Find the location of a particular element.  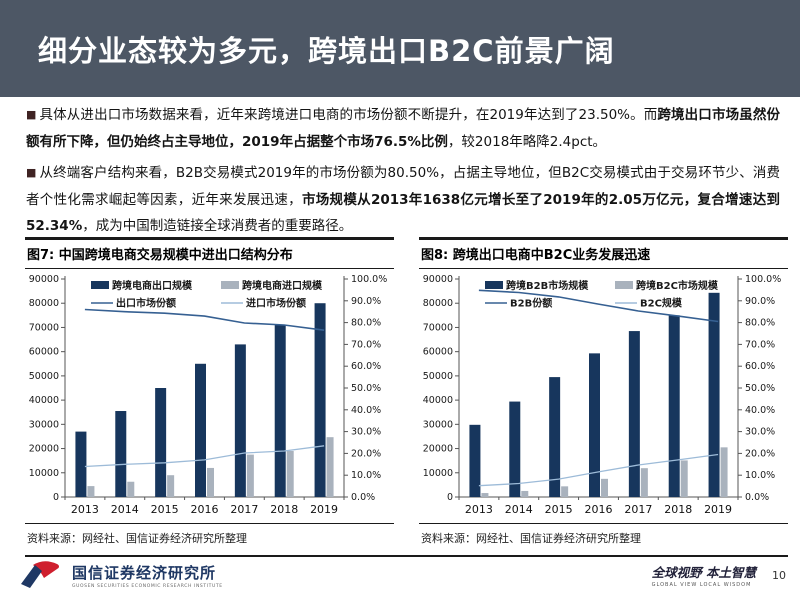

svg-text: 出口市场份额 is located at coordinates (146, 303).